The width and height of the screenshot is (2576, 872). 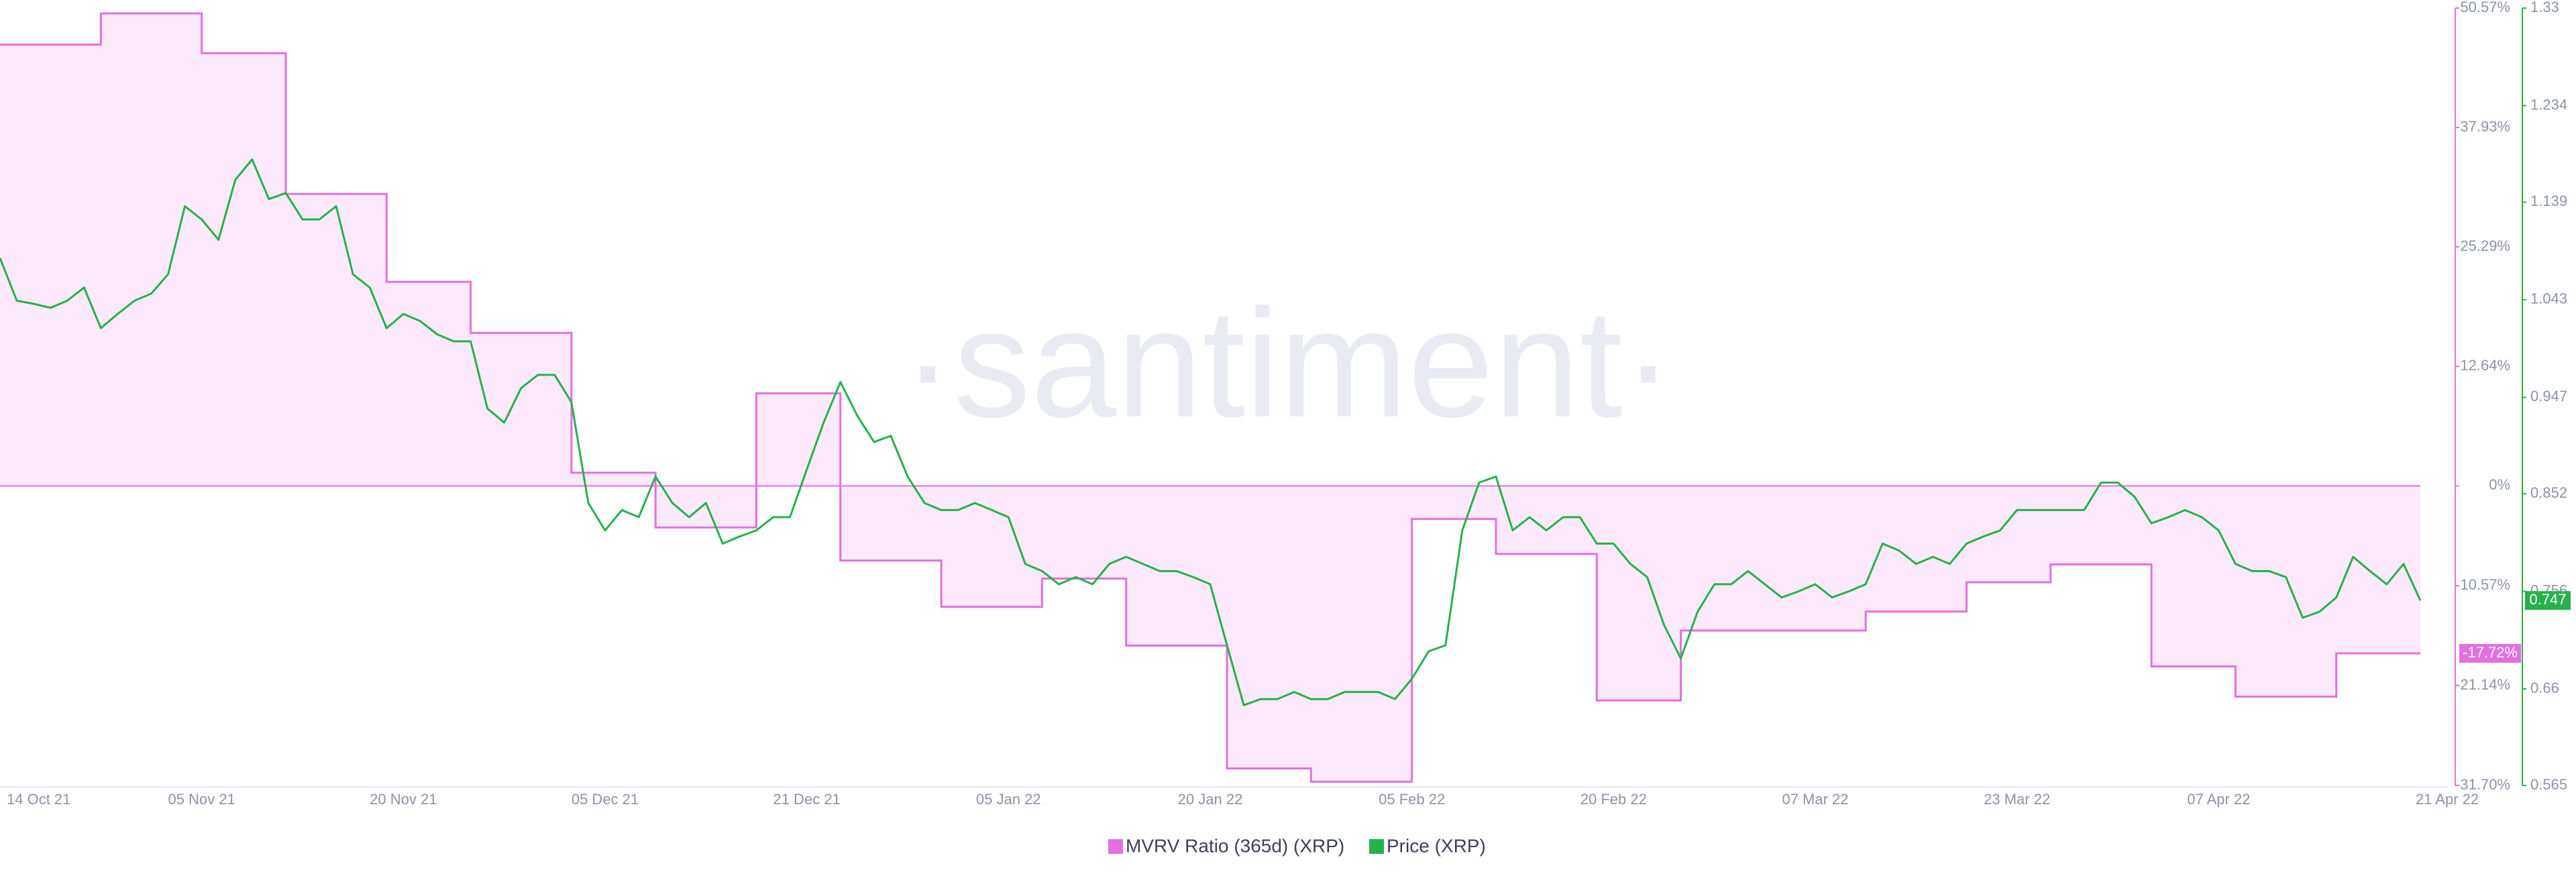 I want to click on value-badge-label: 0.747, so click(x=2547, y=599).